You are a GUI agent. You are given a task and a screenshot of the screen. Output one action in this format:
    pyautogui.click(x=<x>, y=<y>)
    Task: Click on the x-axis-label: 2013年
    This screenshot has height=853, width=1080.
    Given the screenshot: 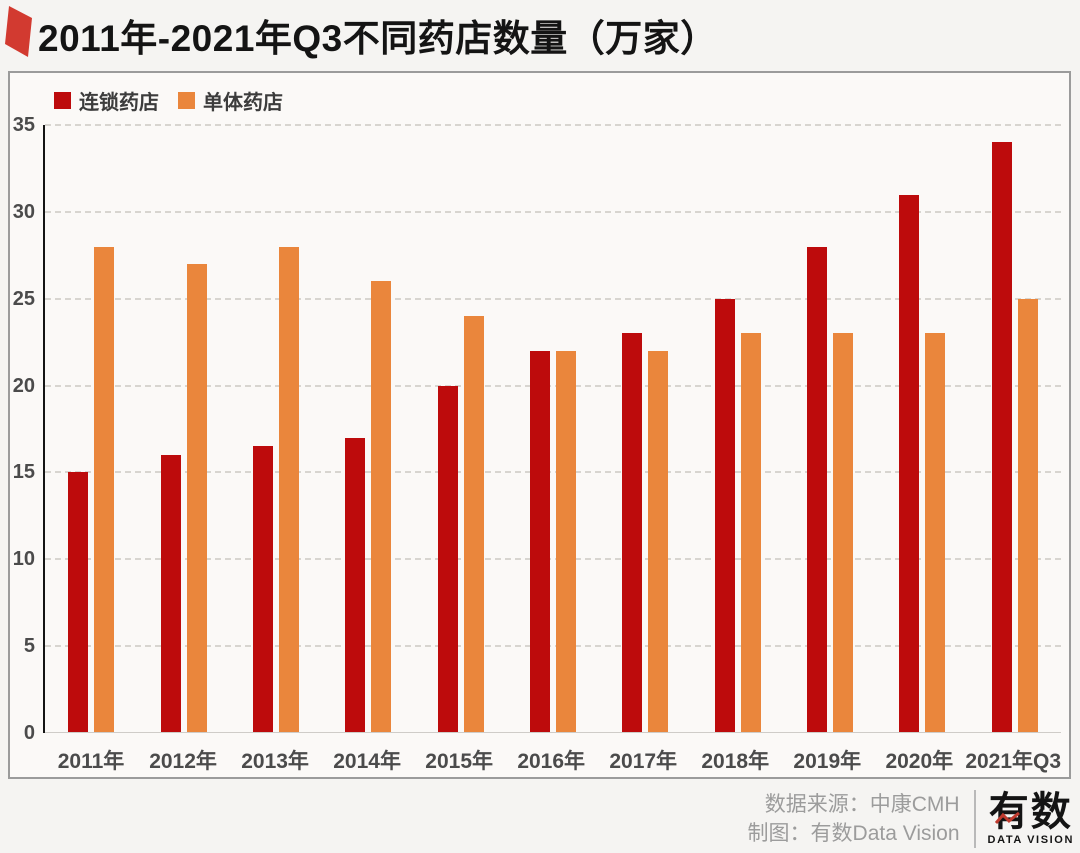 What is the action you would take?
    pyautogui.click(x=275, y=761)
    